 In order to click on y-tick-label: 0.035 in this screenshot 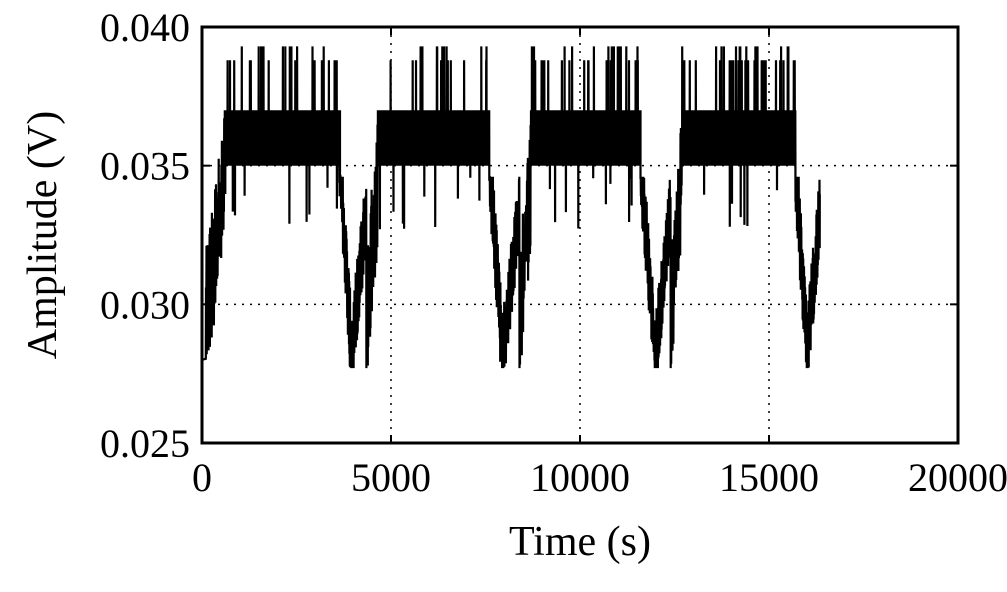, I will do `click(145, 166)`.